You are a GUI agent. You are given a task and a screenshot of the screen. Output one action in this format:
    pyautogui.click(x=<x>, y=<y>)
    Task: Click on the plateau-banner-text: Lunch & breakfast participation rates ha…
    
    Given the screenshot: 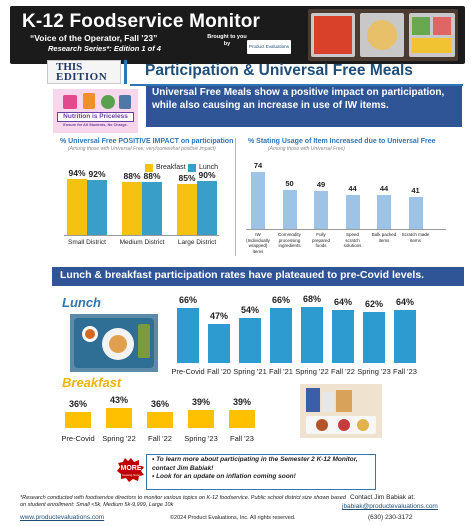 What is the action you would take?
    pyautogui.click(x=242, y=275)
    